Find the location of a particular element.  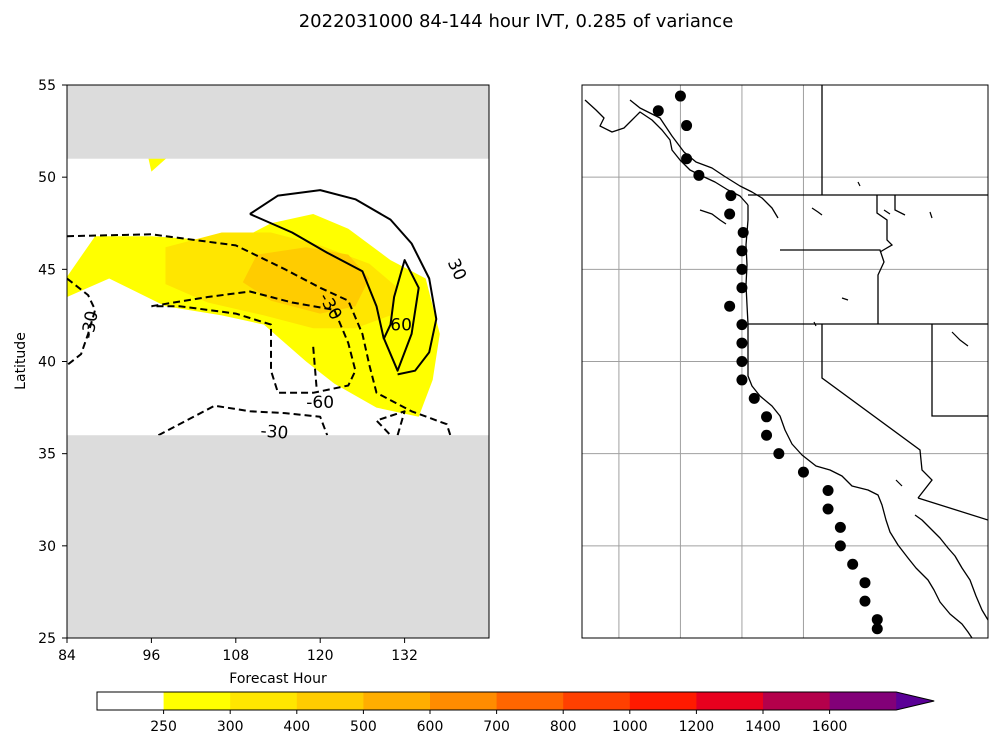

y-tick-label: 30 is located at coordinates (47, 547).